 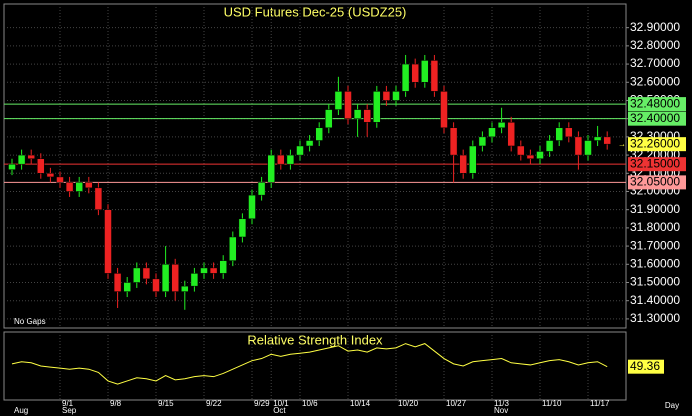 I want to click on last-arrow: →, so click(x=622, y=143).